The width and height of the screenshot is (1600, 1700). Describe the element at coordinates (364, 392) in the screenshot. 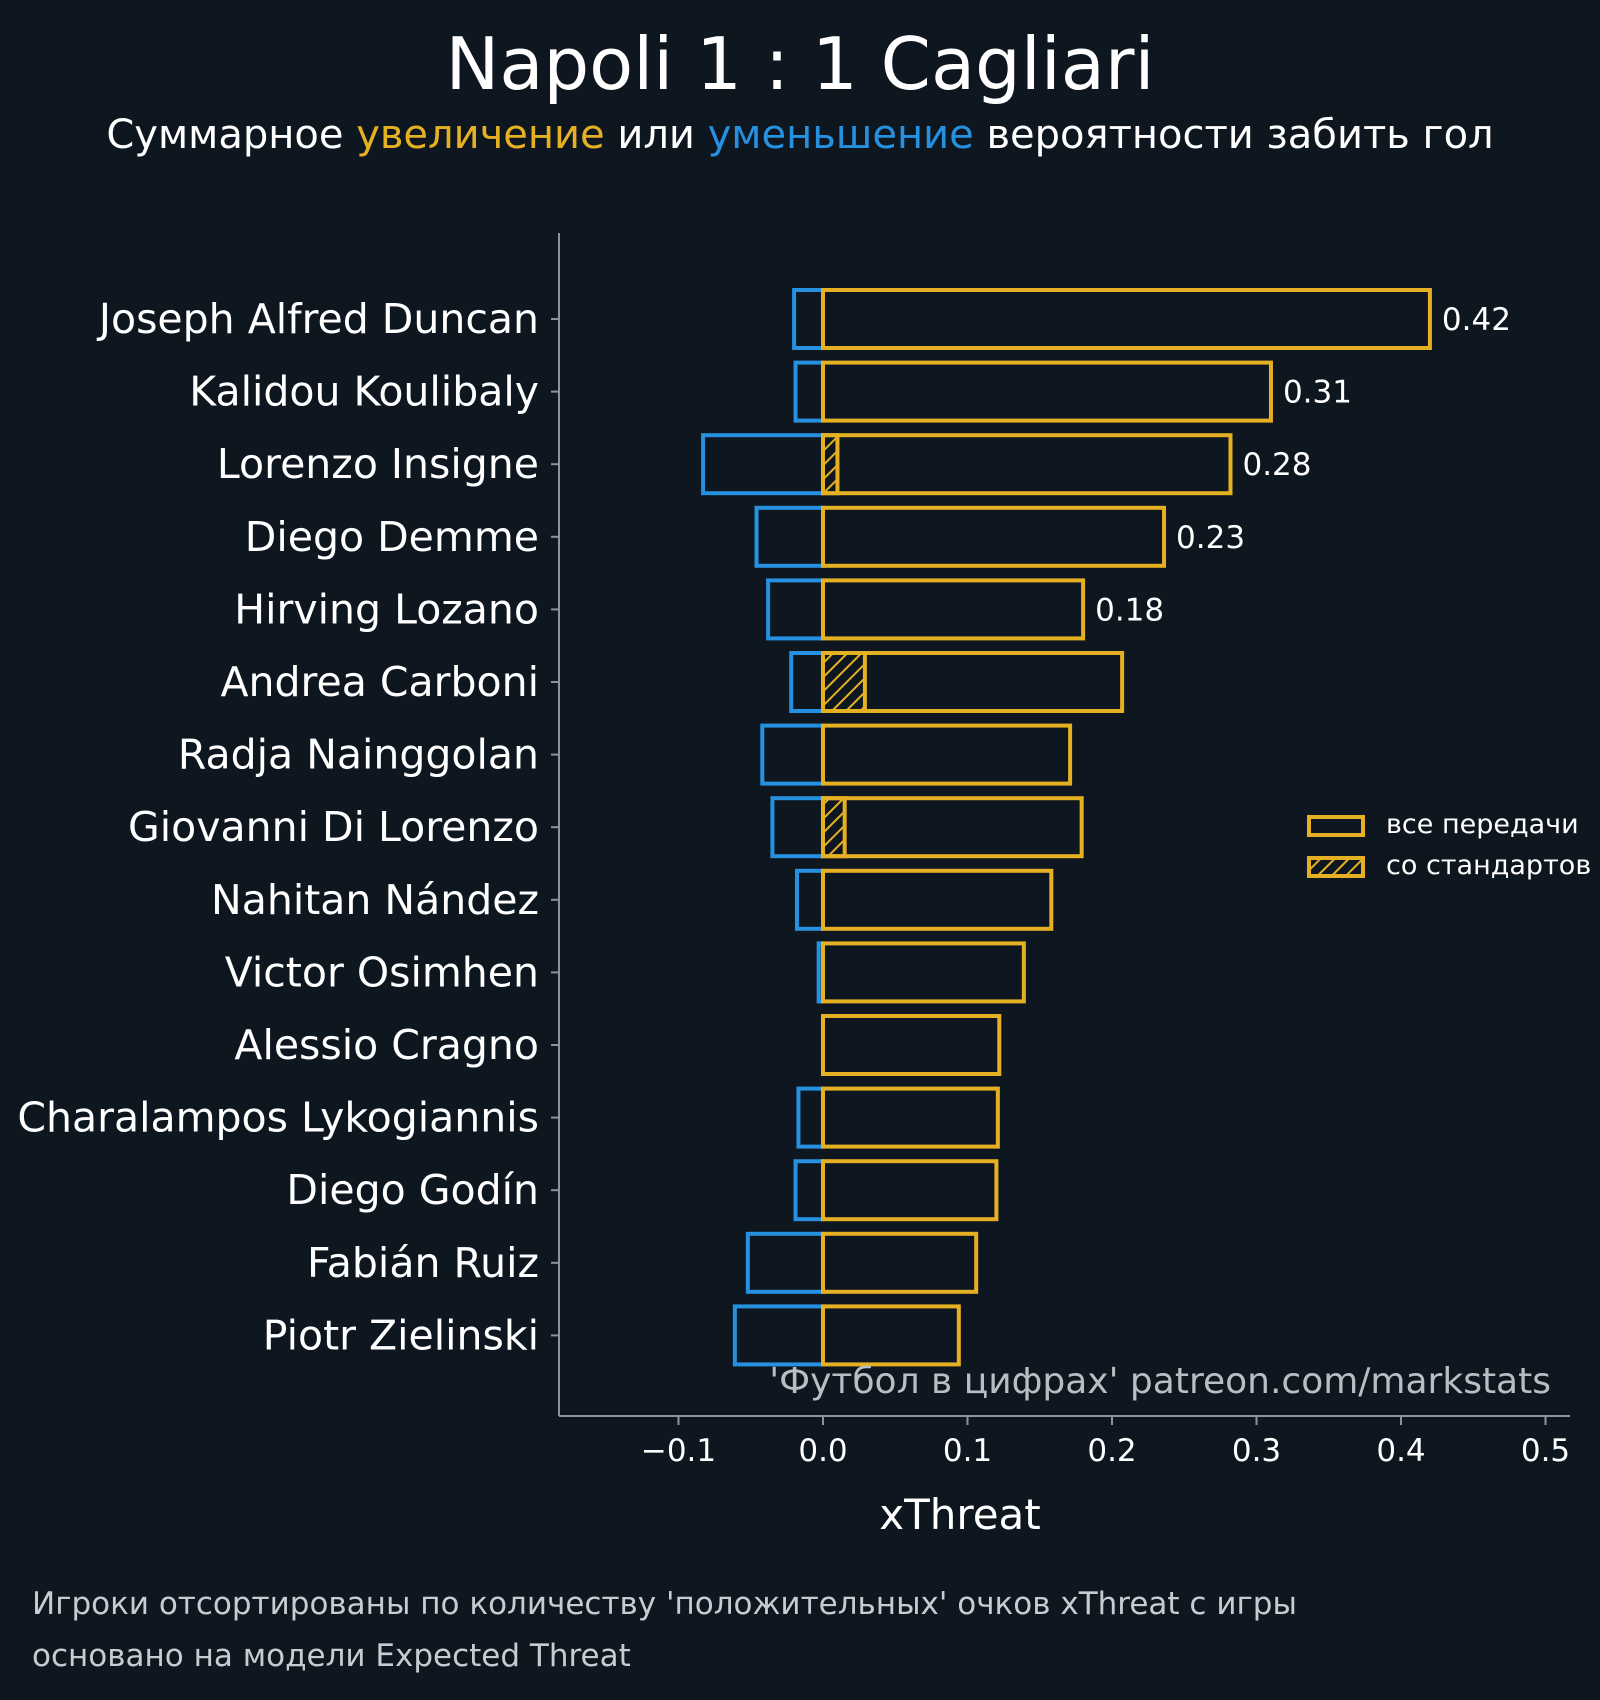

I see `player-label: Kalidou Koulibaly` at that location.